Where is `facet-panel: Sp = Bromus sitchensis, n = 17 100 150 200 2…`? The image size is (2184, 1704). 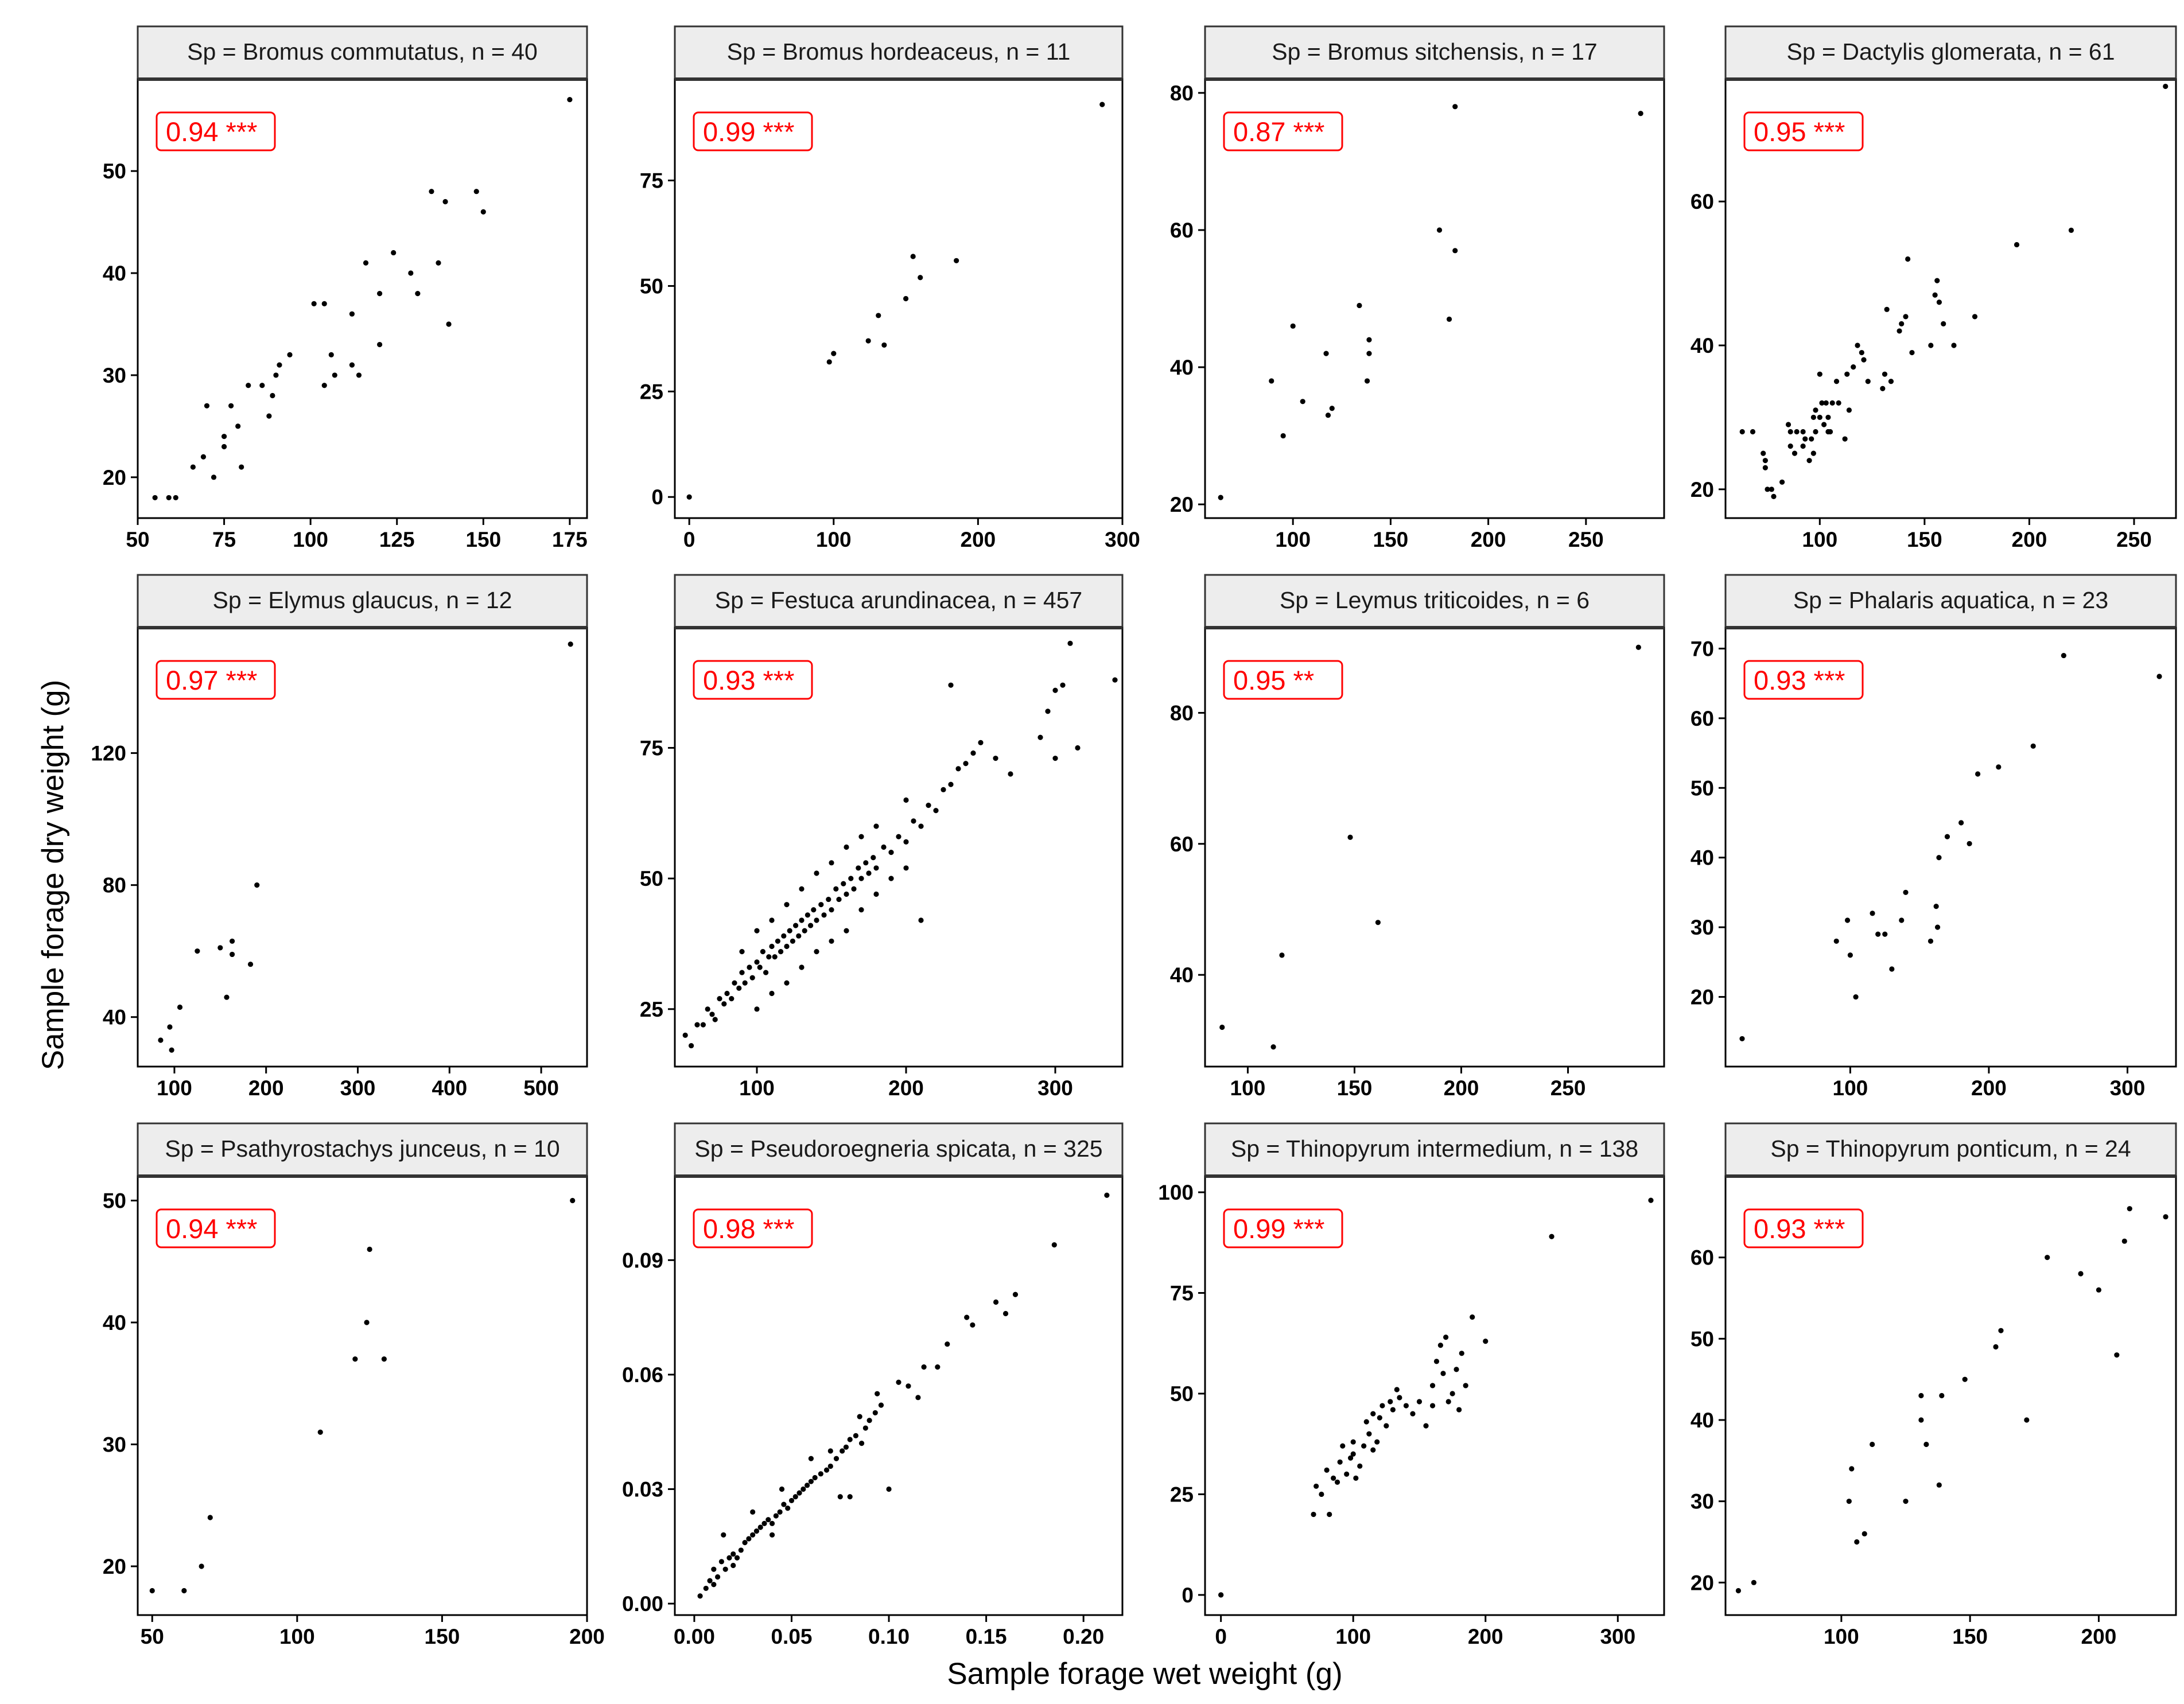 facet-panel: Sp = Bromus sitchensis, n = 17 100 150 200 2… is located at coordinates (1418, 288).